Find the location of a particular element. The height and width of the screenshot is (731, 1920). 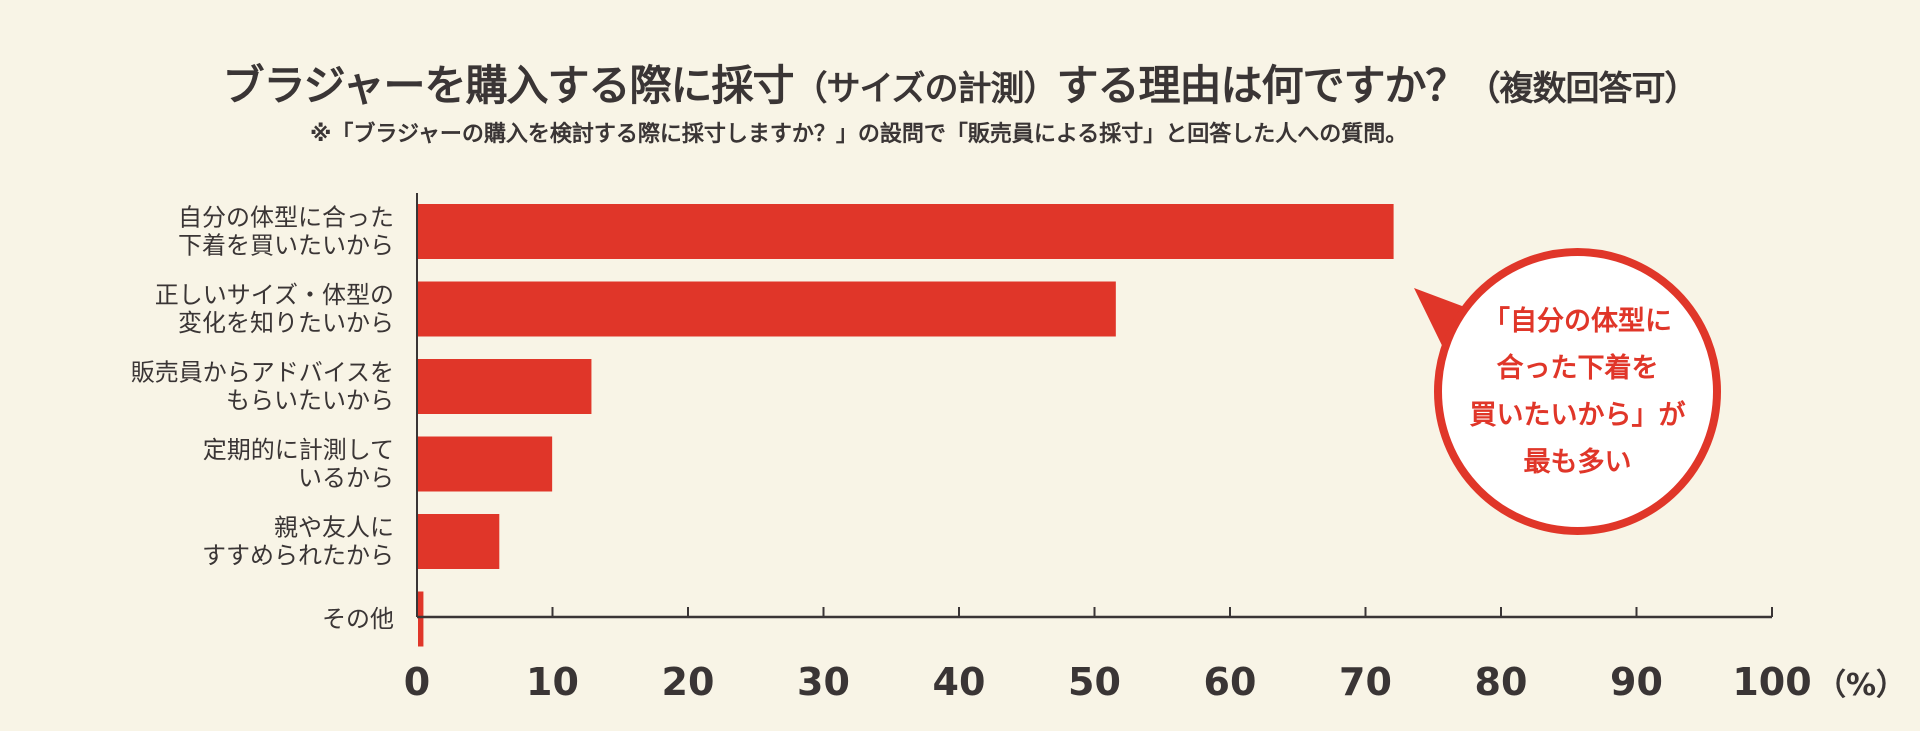

x-tick-label: 40 is located at coordinates (959, 682).